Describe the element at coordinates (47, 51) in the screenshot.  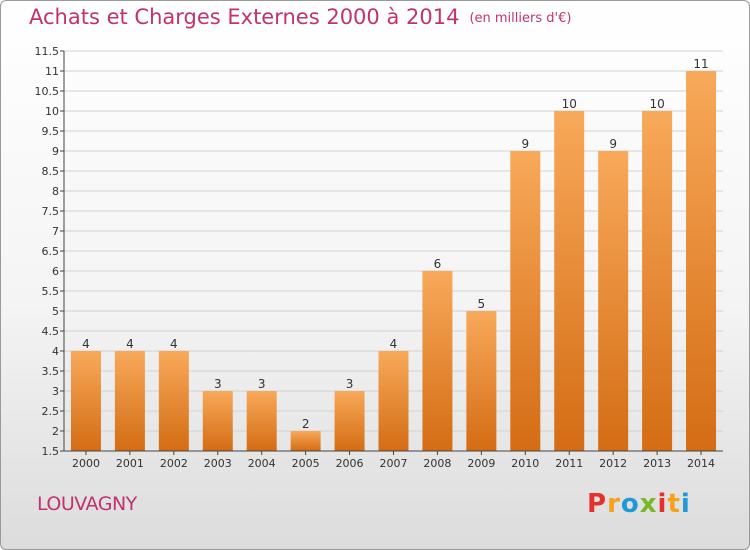
I see `y-tick-label: 11.5` at that location.